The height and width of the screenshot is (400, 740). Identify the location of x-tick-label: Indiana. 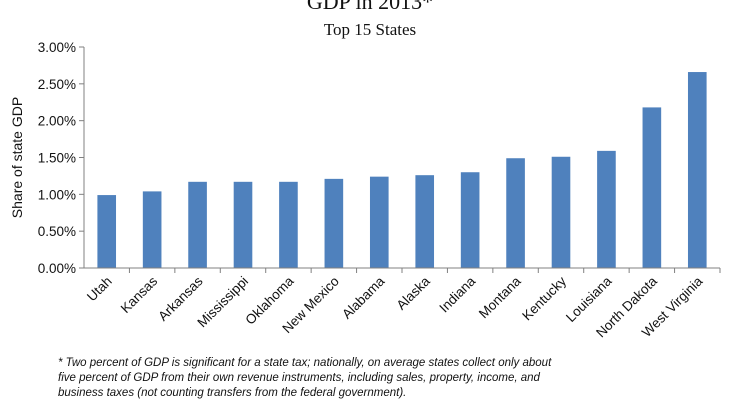
(457, 294).